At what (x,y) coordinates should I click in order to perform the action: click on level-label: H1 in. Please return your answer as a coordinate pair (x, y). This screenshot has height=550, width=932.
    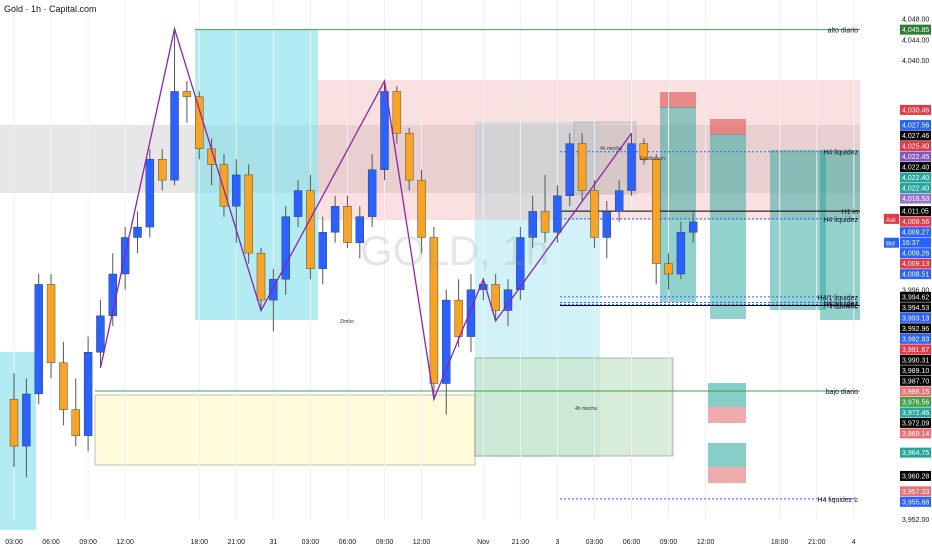
    Looking at the image, I should click on (850, 212).